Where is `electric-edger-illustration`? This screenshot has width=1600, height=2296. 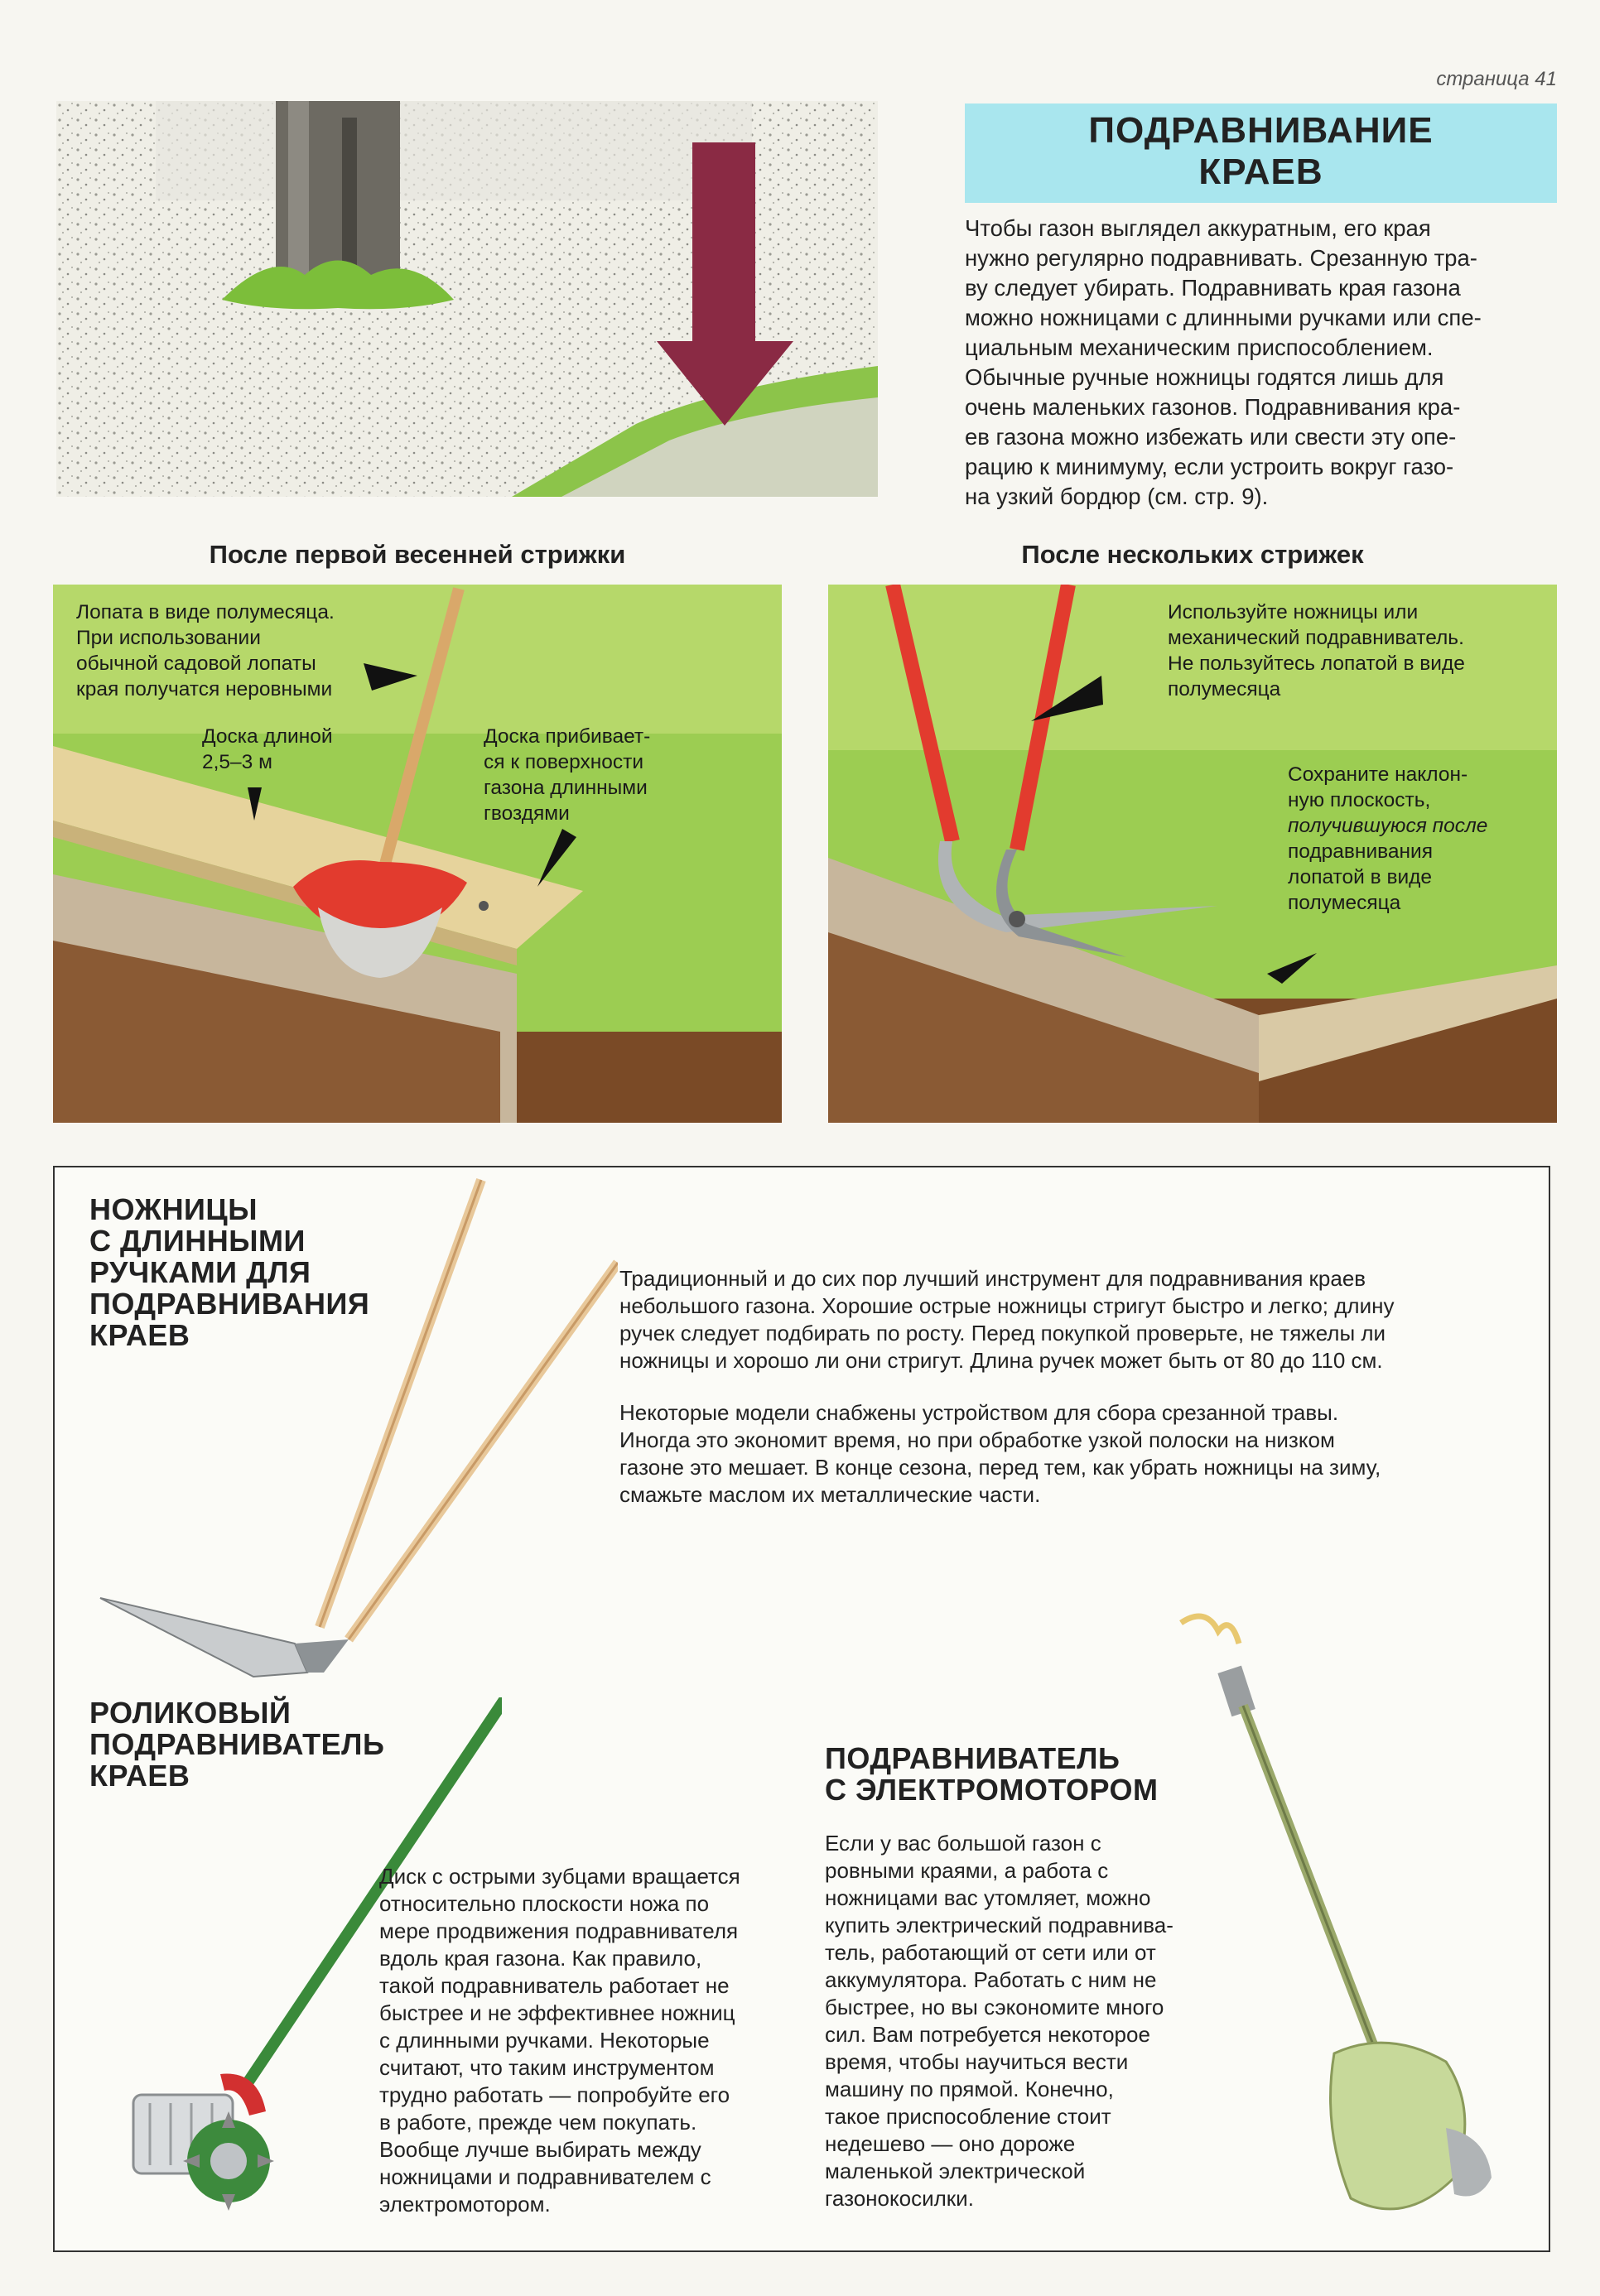
electric-edger-illustration is located at coordinates (1355, 1925).